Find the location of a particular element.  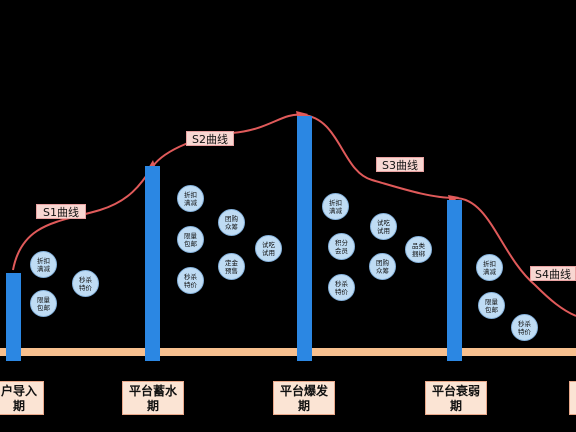

curve-label-s3: S3曲线 is located at coordinates (400, 164).